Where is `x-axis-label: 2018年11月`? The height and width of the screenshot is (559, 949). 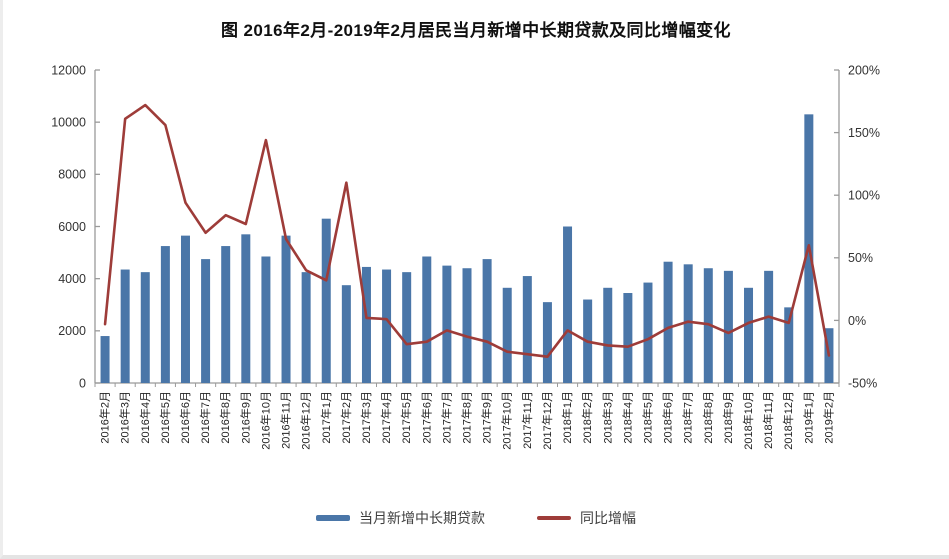 x-axis-label: 2018年11月 is located at coordinates (768, 420).